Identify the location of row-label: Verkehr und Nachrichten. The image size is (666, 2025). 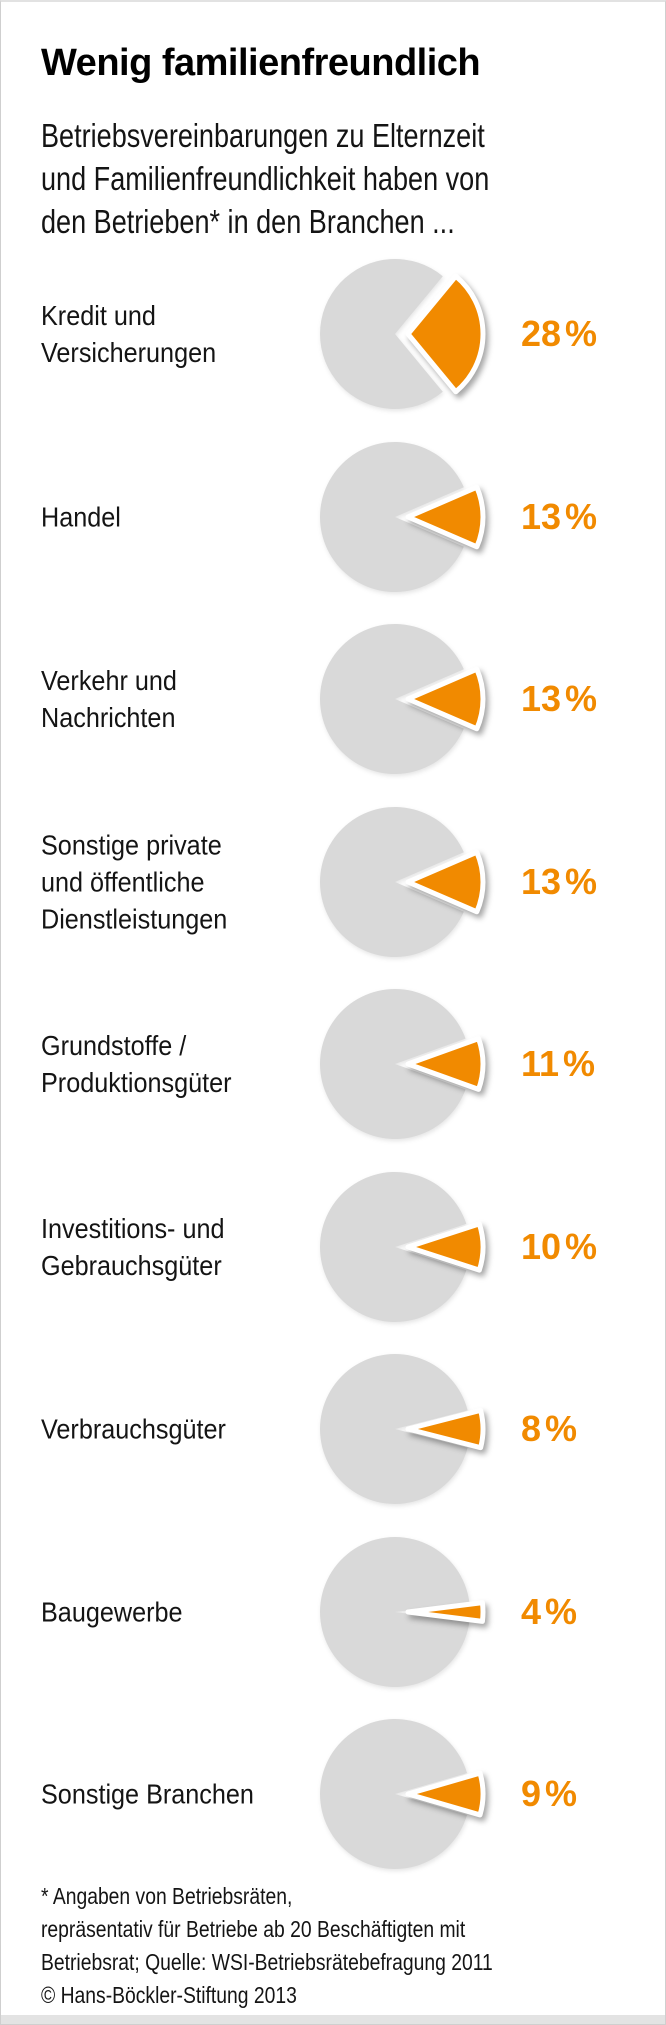
(109, 699).